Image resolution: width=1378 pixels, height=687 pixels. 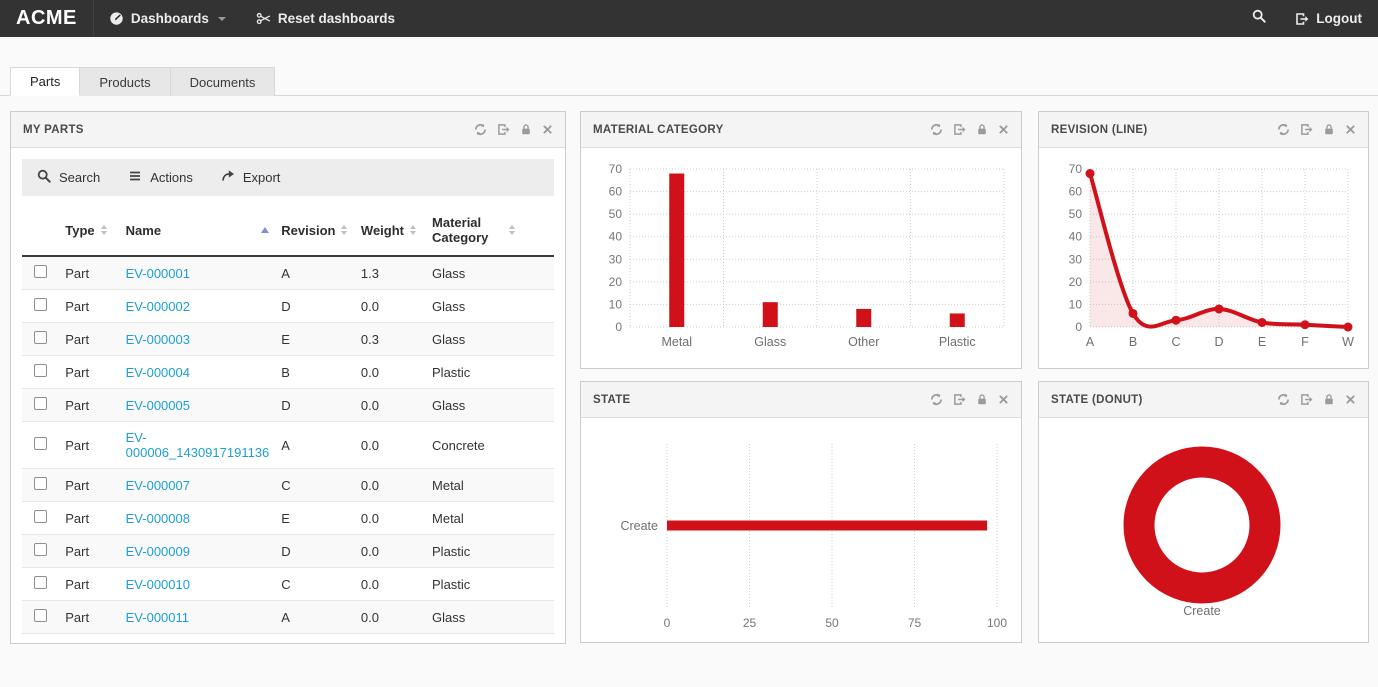 What do you see at coordinates (157, 372) in the screenshot?
I see `part-name-link: EV-000004` at bounding box center [157, 372].